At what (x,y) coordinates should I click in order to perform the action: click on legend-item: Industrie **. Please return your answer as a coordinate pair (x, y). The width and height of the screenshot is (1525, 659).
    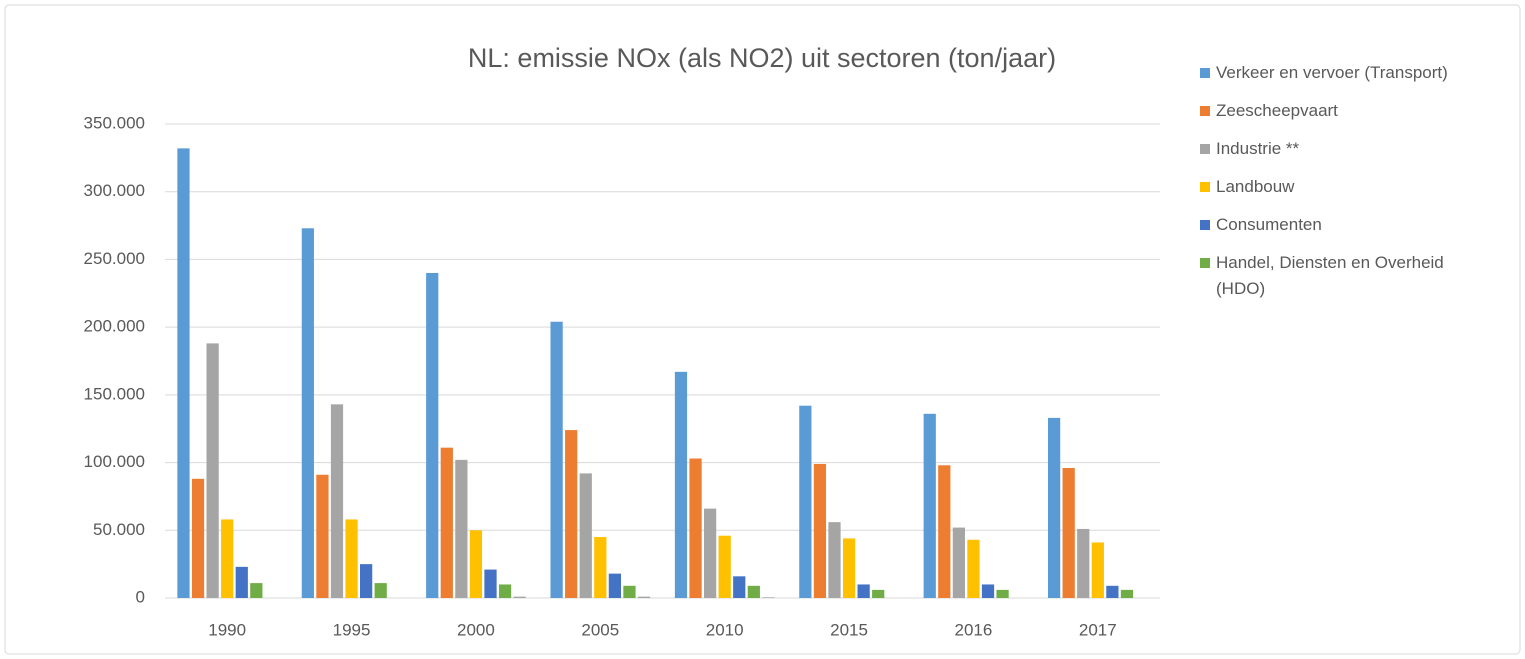
    Looking at the image, I should click on (1350, 155).